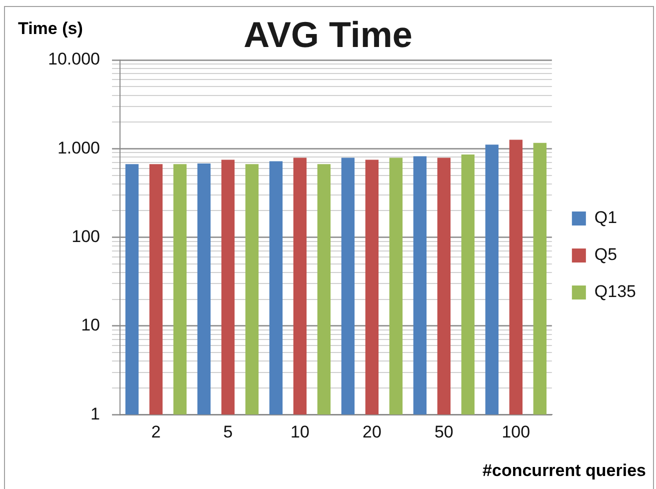 The height and width of the screenshot is (489, 656). What do you see at coordinates (74, 59) in the screenshot?
I see `y-tick-label: 10.000` at bounding box center [74, 59].